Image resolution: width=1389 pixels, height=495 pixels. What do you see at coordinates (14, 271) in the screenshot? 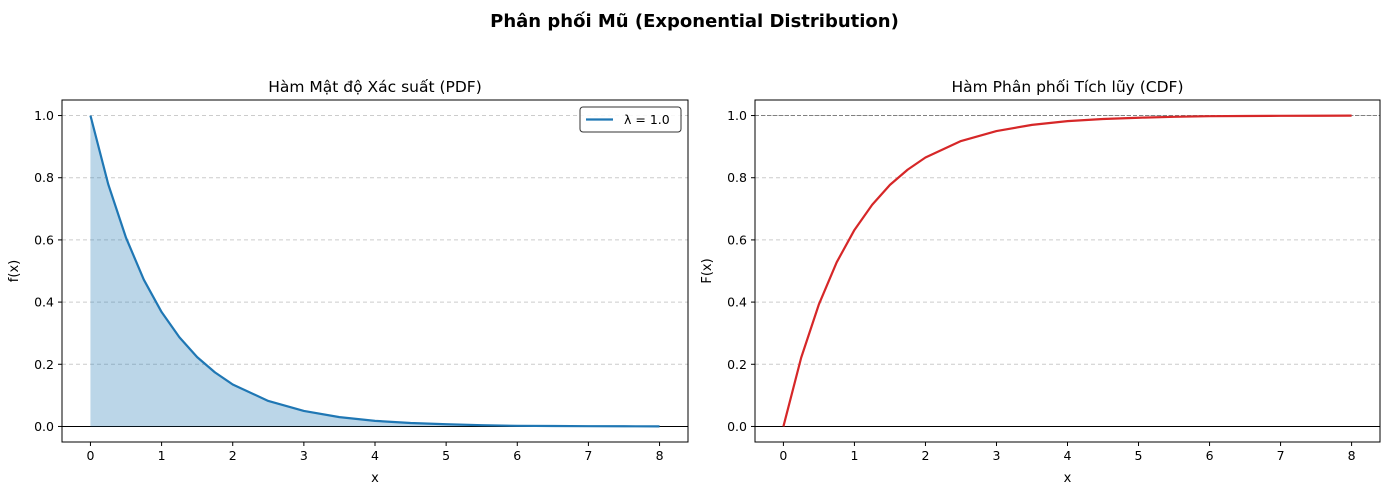
I see `y-axis-label: f(x)` at bounding box center [14, 271].